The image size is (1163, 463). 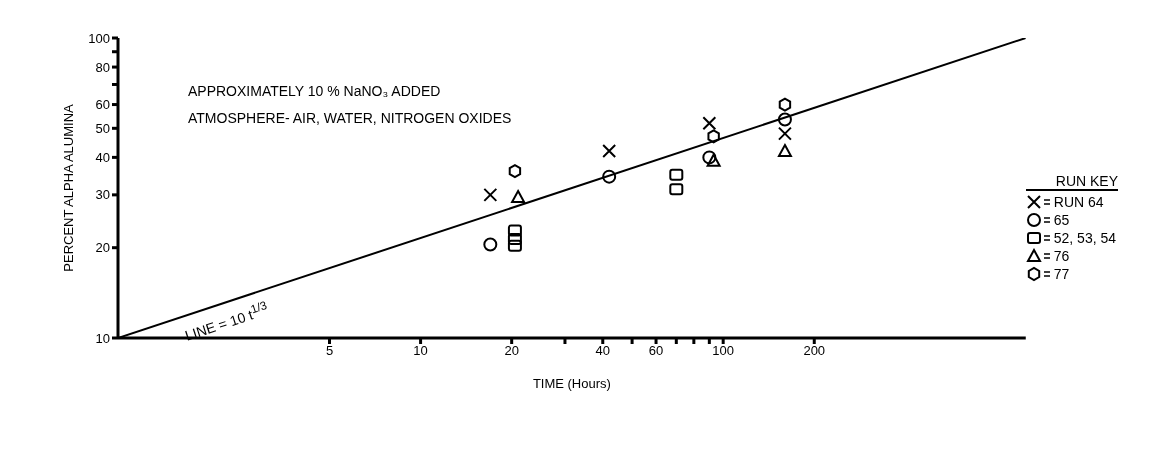 I want to click on y-tick-label: 30, so click(x=102, y=195).